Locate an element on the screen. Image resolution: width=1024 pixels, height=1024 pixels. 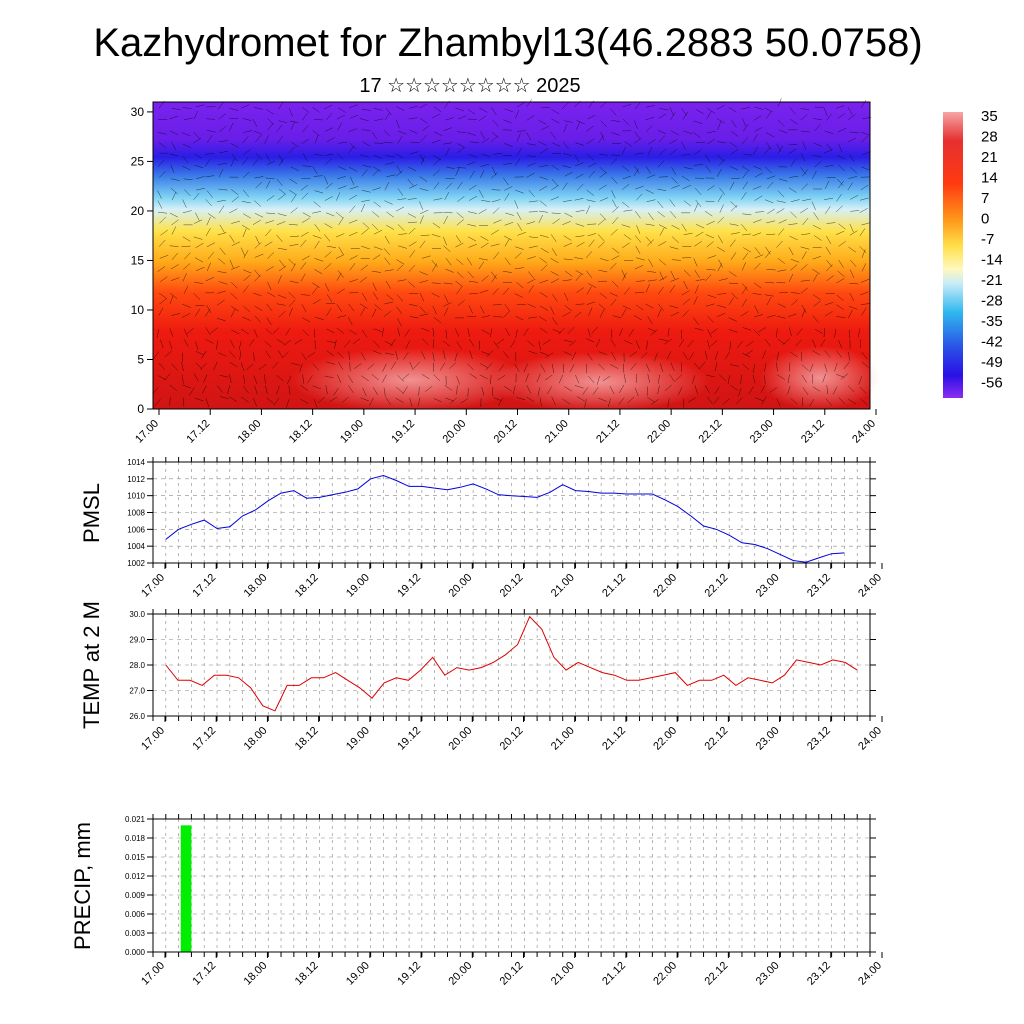
x-tick-label: 18.00 is located at coordinates (256, 974).